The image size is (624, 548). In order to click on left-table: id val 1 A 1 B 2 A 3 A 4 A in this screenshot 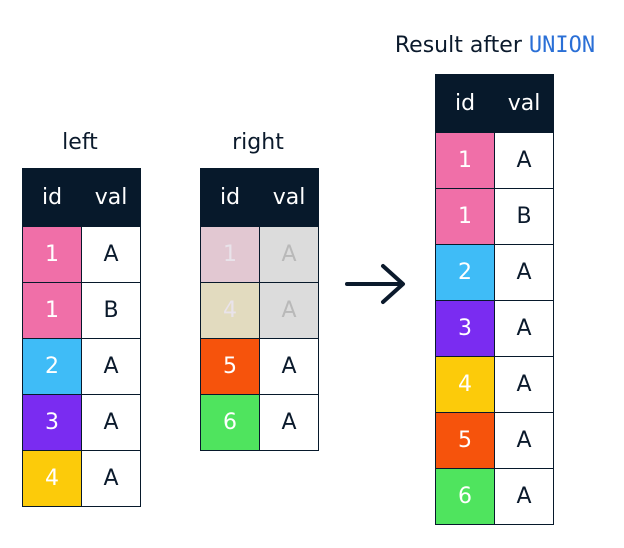, I will do `click(81, 337)`.